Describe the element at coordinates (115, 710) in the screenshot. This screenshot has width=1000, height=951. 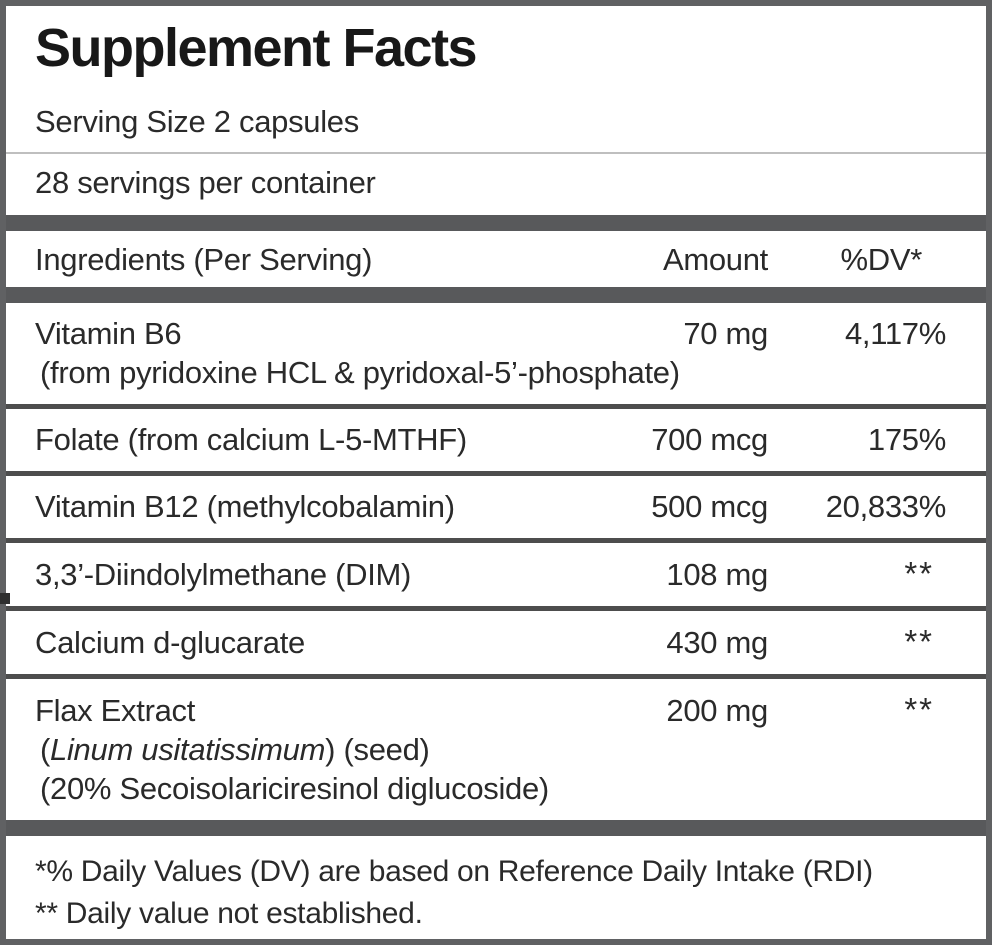
I see `ingredient-name: Flax Extract` at that location.